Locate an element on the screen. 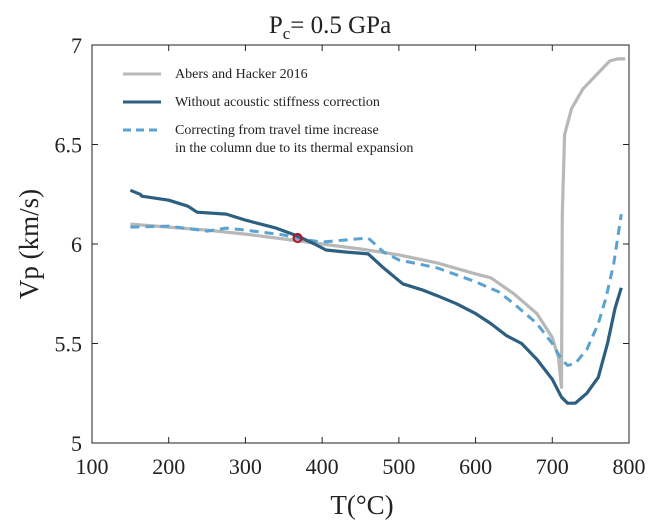  y-tick-label: 6 is located at coordinates (76, 244).